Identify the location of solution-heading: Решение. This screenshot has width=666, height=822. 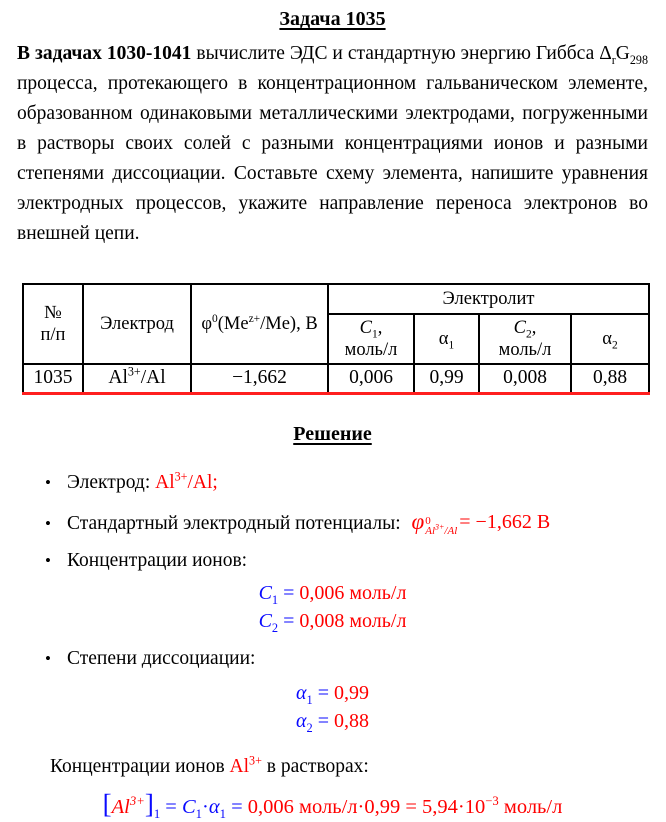
(332, 434).